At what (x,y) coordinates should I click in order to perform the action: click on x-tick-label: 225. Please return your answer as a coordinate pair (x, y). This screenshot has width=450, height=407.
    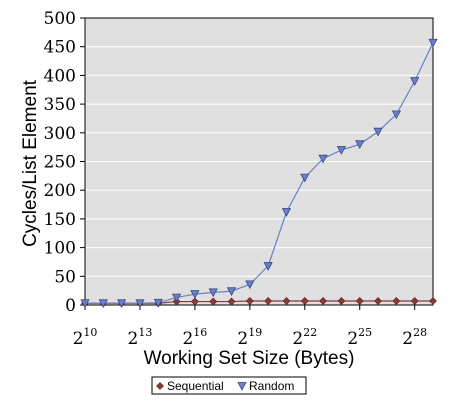
    Looking at the image, I should click on (359, 337).